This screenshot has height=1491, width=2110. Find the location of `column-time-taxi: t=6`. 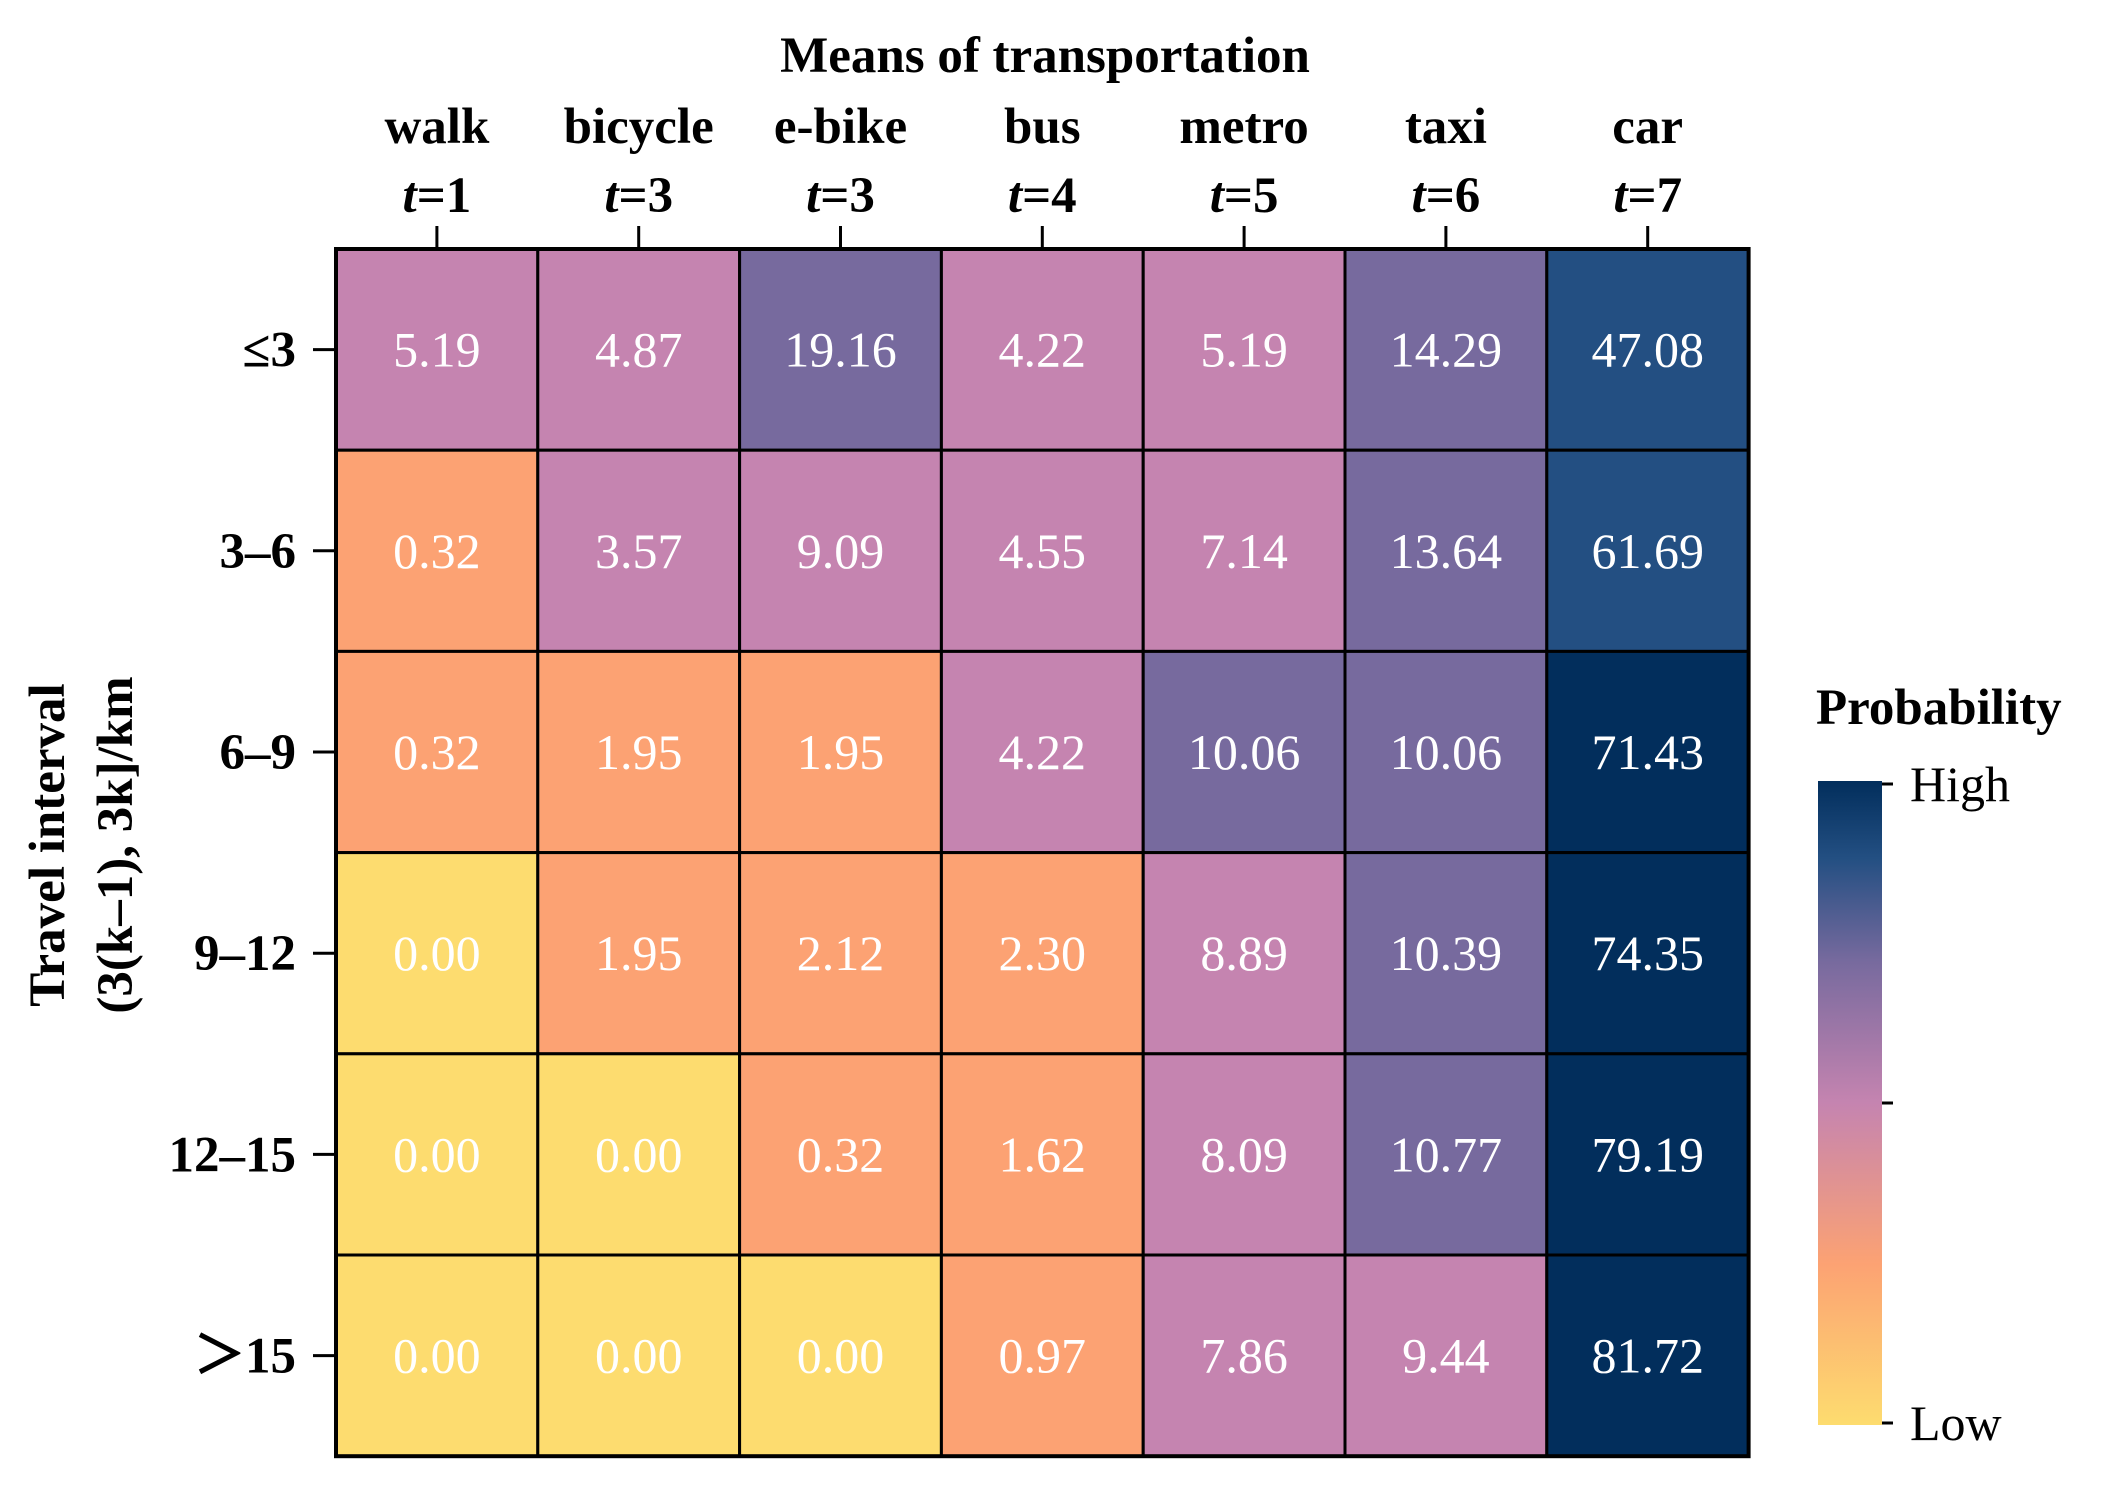

column-time-taxi: t=6 is located at coordinates (1446, 196).